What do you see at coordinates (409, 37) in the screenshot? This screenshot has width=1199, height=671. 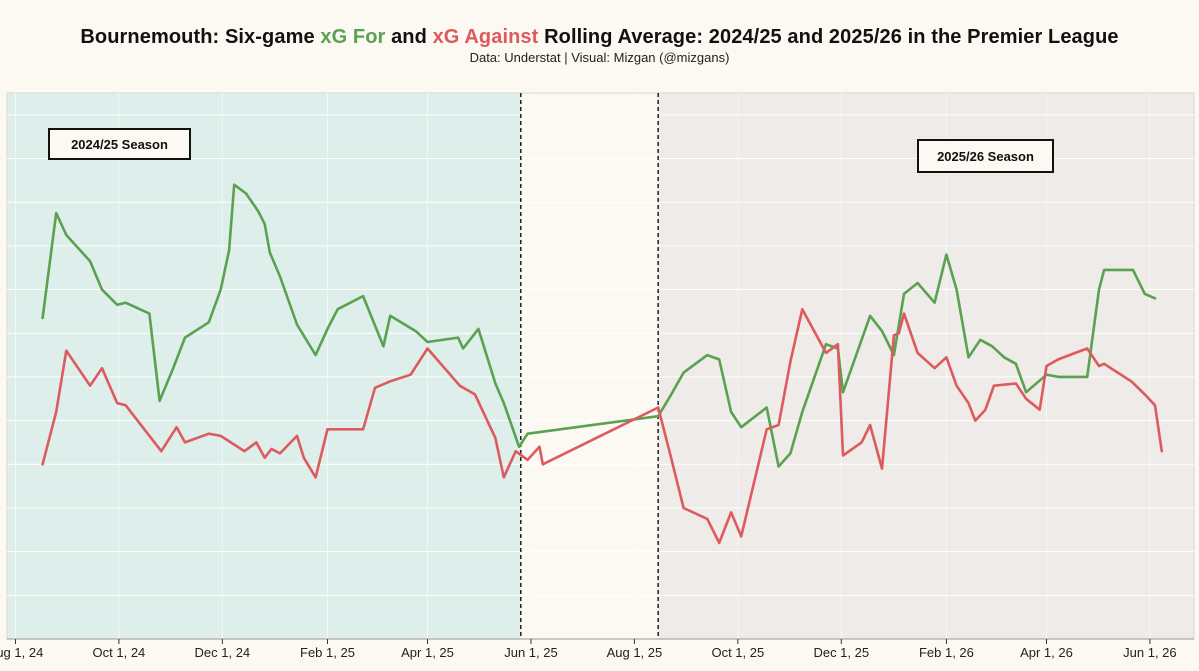 I see `title-middle: and` at bounding box center [409, 37].